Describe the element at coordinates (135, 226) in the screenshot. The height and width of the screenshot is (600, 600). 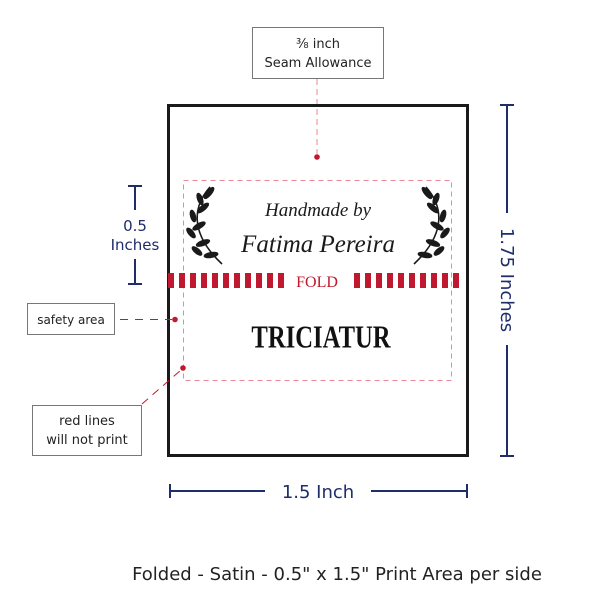
I see `half-inch-label-line1: 0.5` at that location.